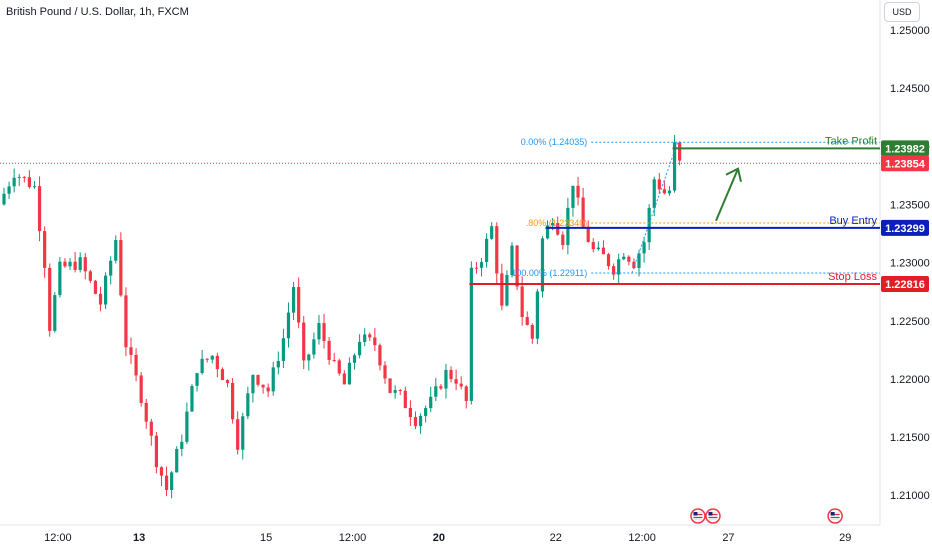  Describe the element at coordinates (557, 223) in the screenshot. I see `fib-level-label: .80% (1.23340)` at that location.